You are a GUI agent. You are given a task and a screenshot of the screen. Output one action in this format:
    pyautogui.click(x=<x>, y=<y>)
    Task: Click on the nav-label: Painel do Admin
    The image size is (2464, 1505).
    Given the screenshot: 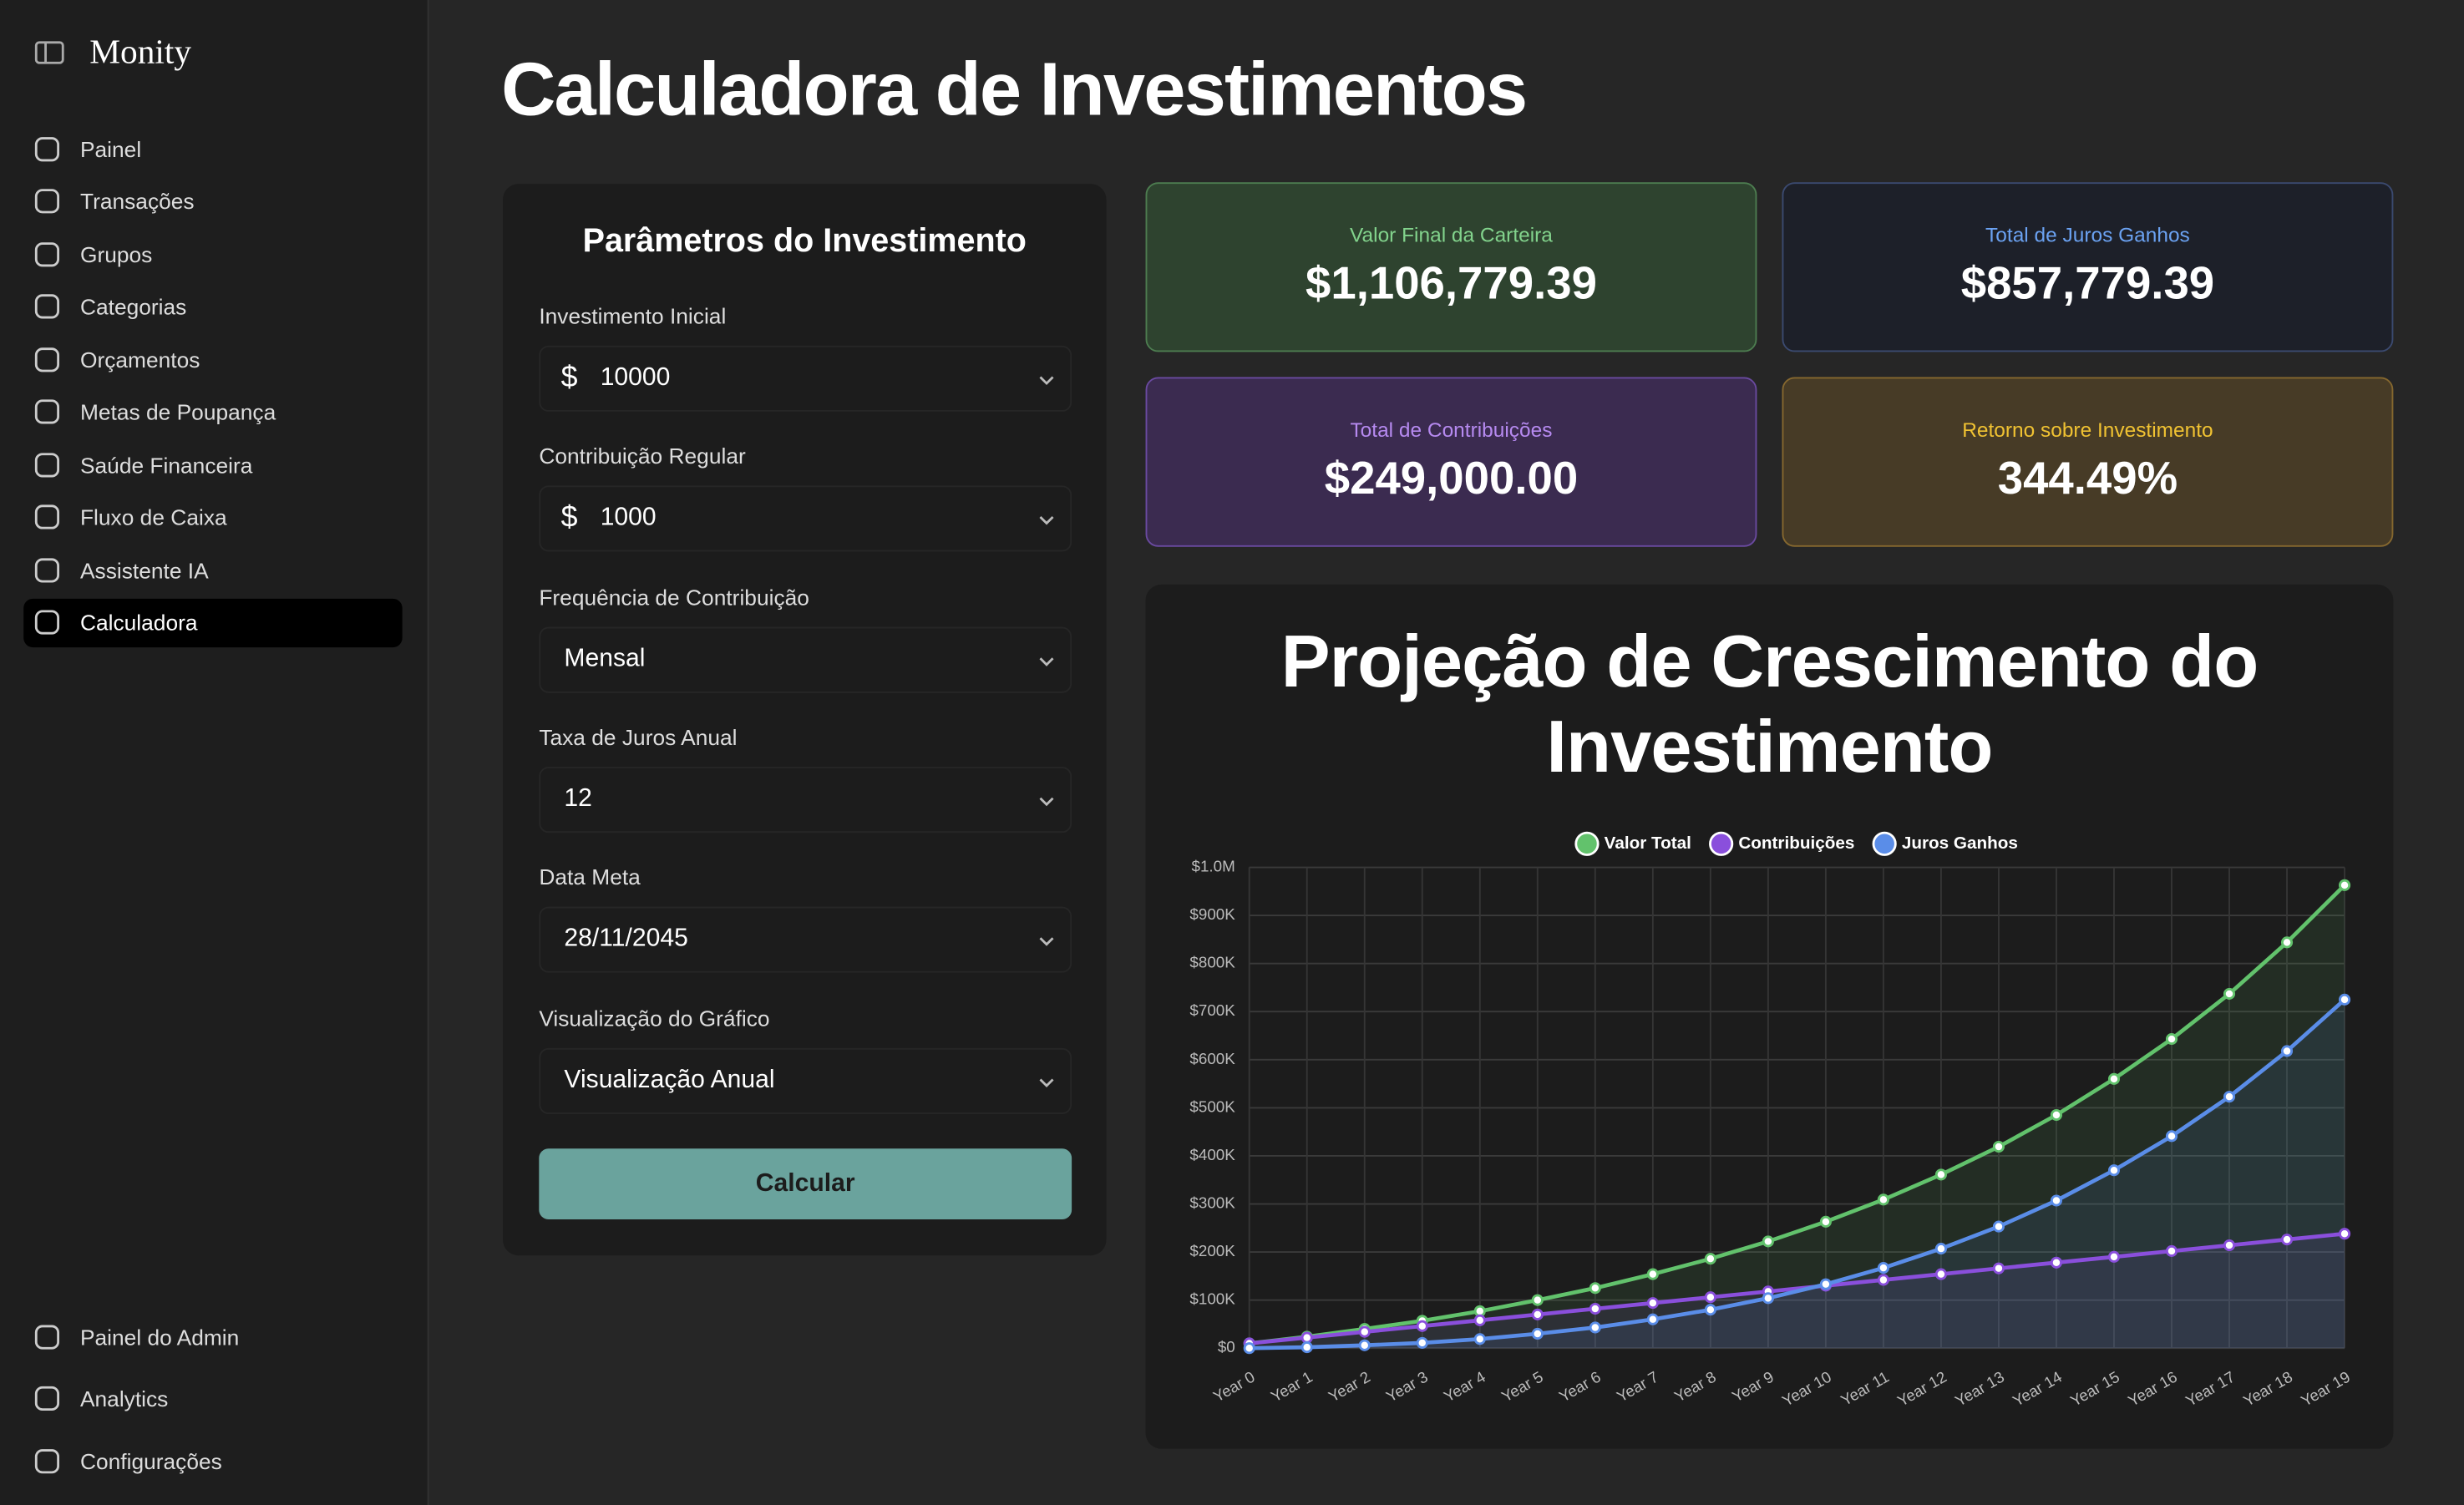 What is the action you would take?
    pyautogui.click(x=160, y=1337)
    